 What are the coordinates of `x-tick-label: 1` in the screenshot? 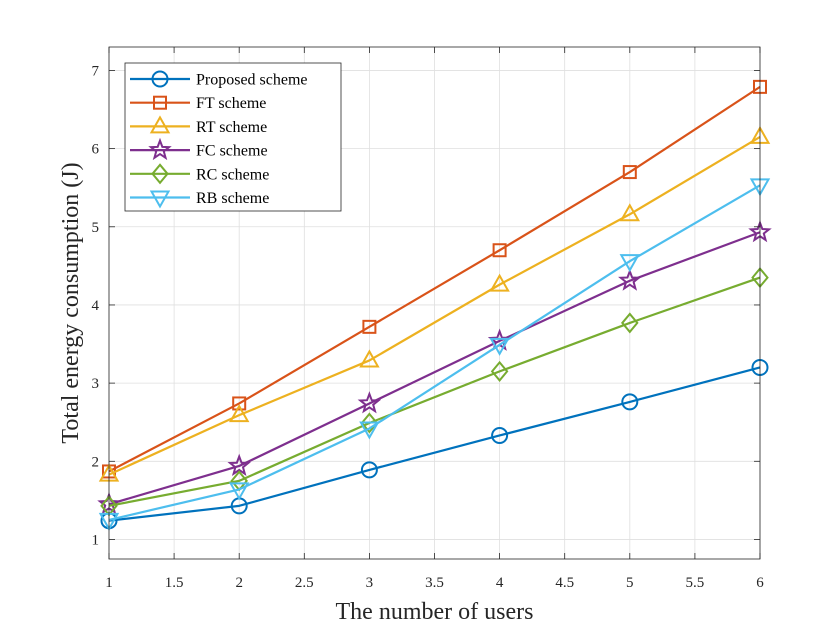 It's located at (109, 583).